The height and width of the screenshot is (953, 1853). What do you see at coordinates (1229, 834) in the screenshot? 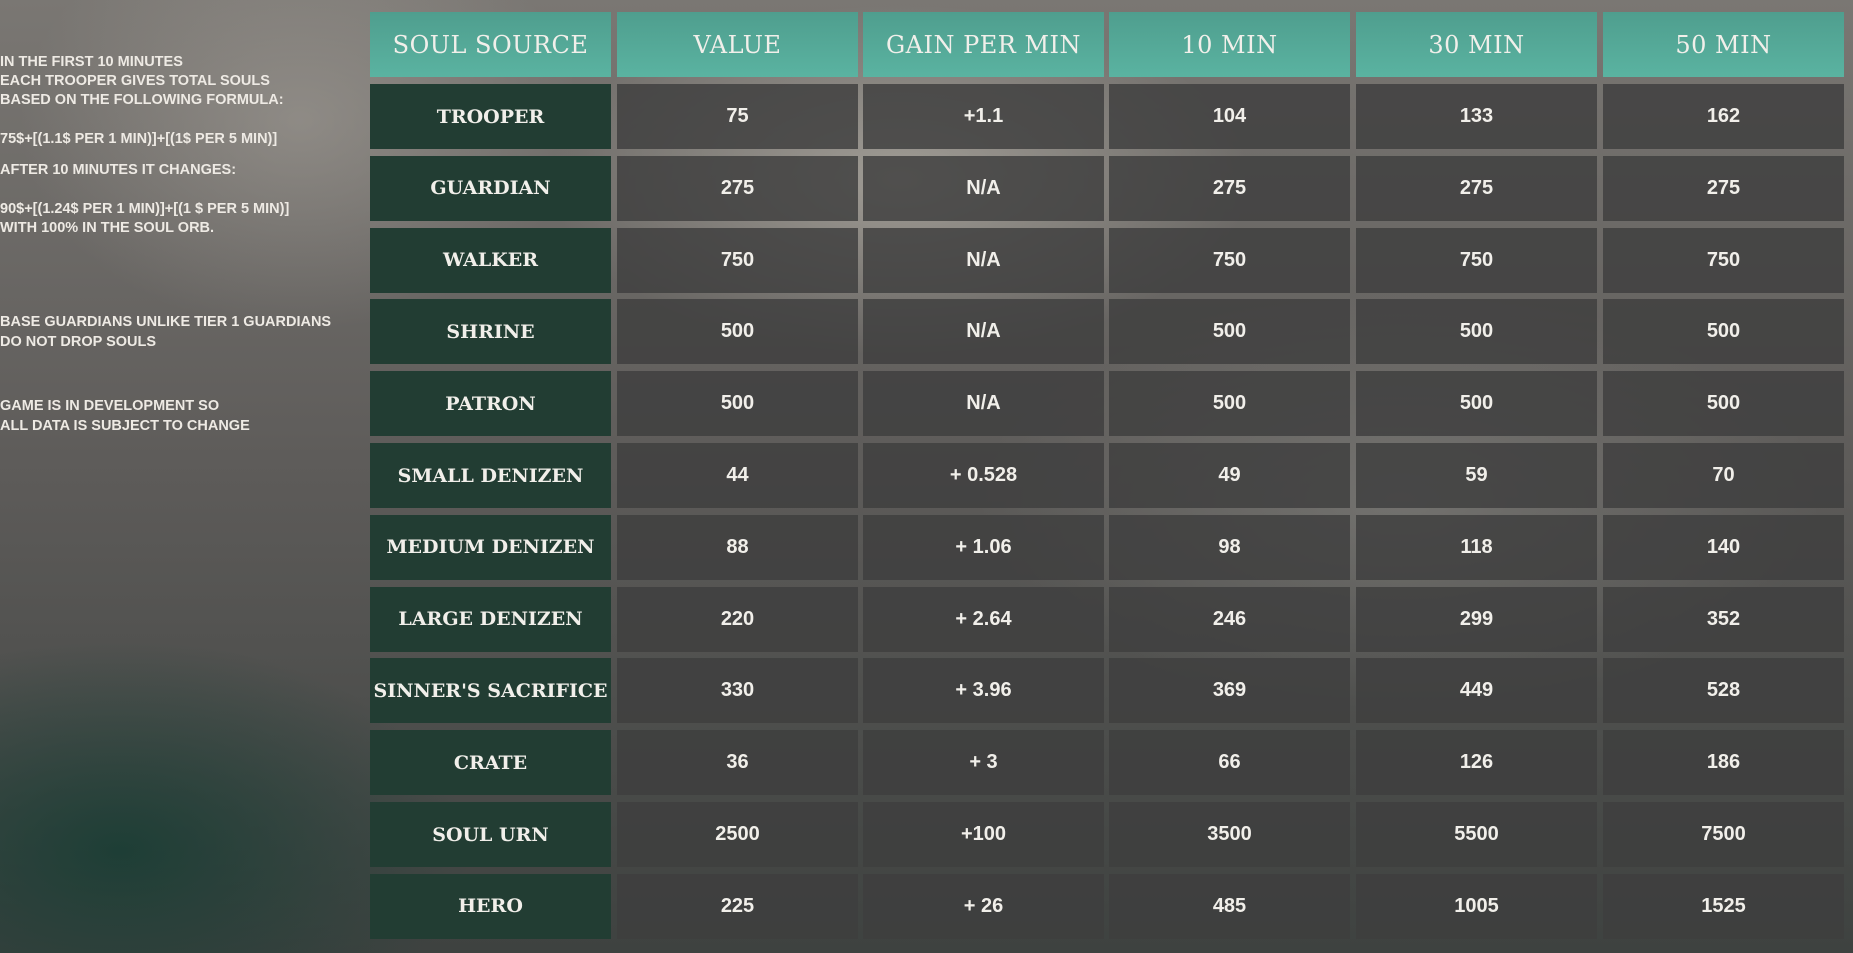
I see `table-cell: 3500` at bounding box center [1229, 834].